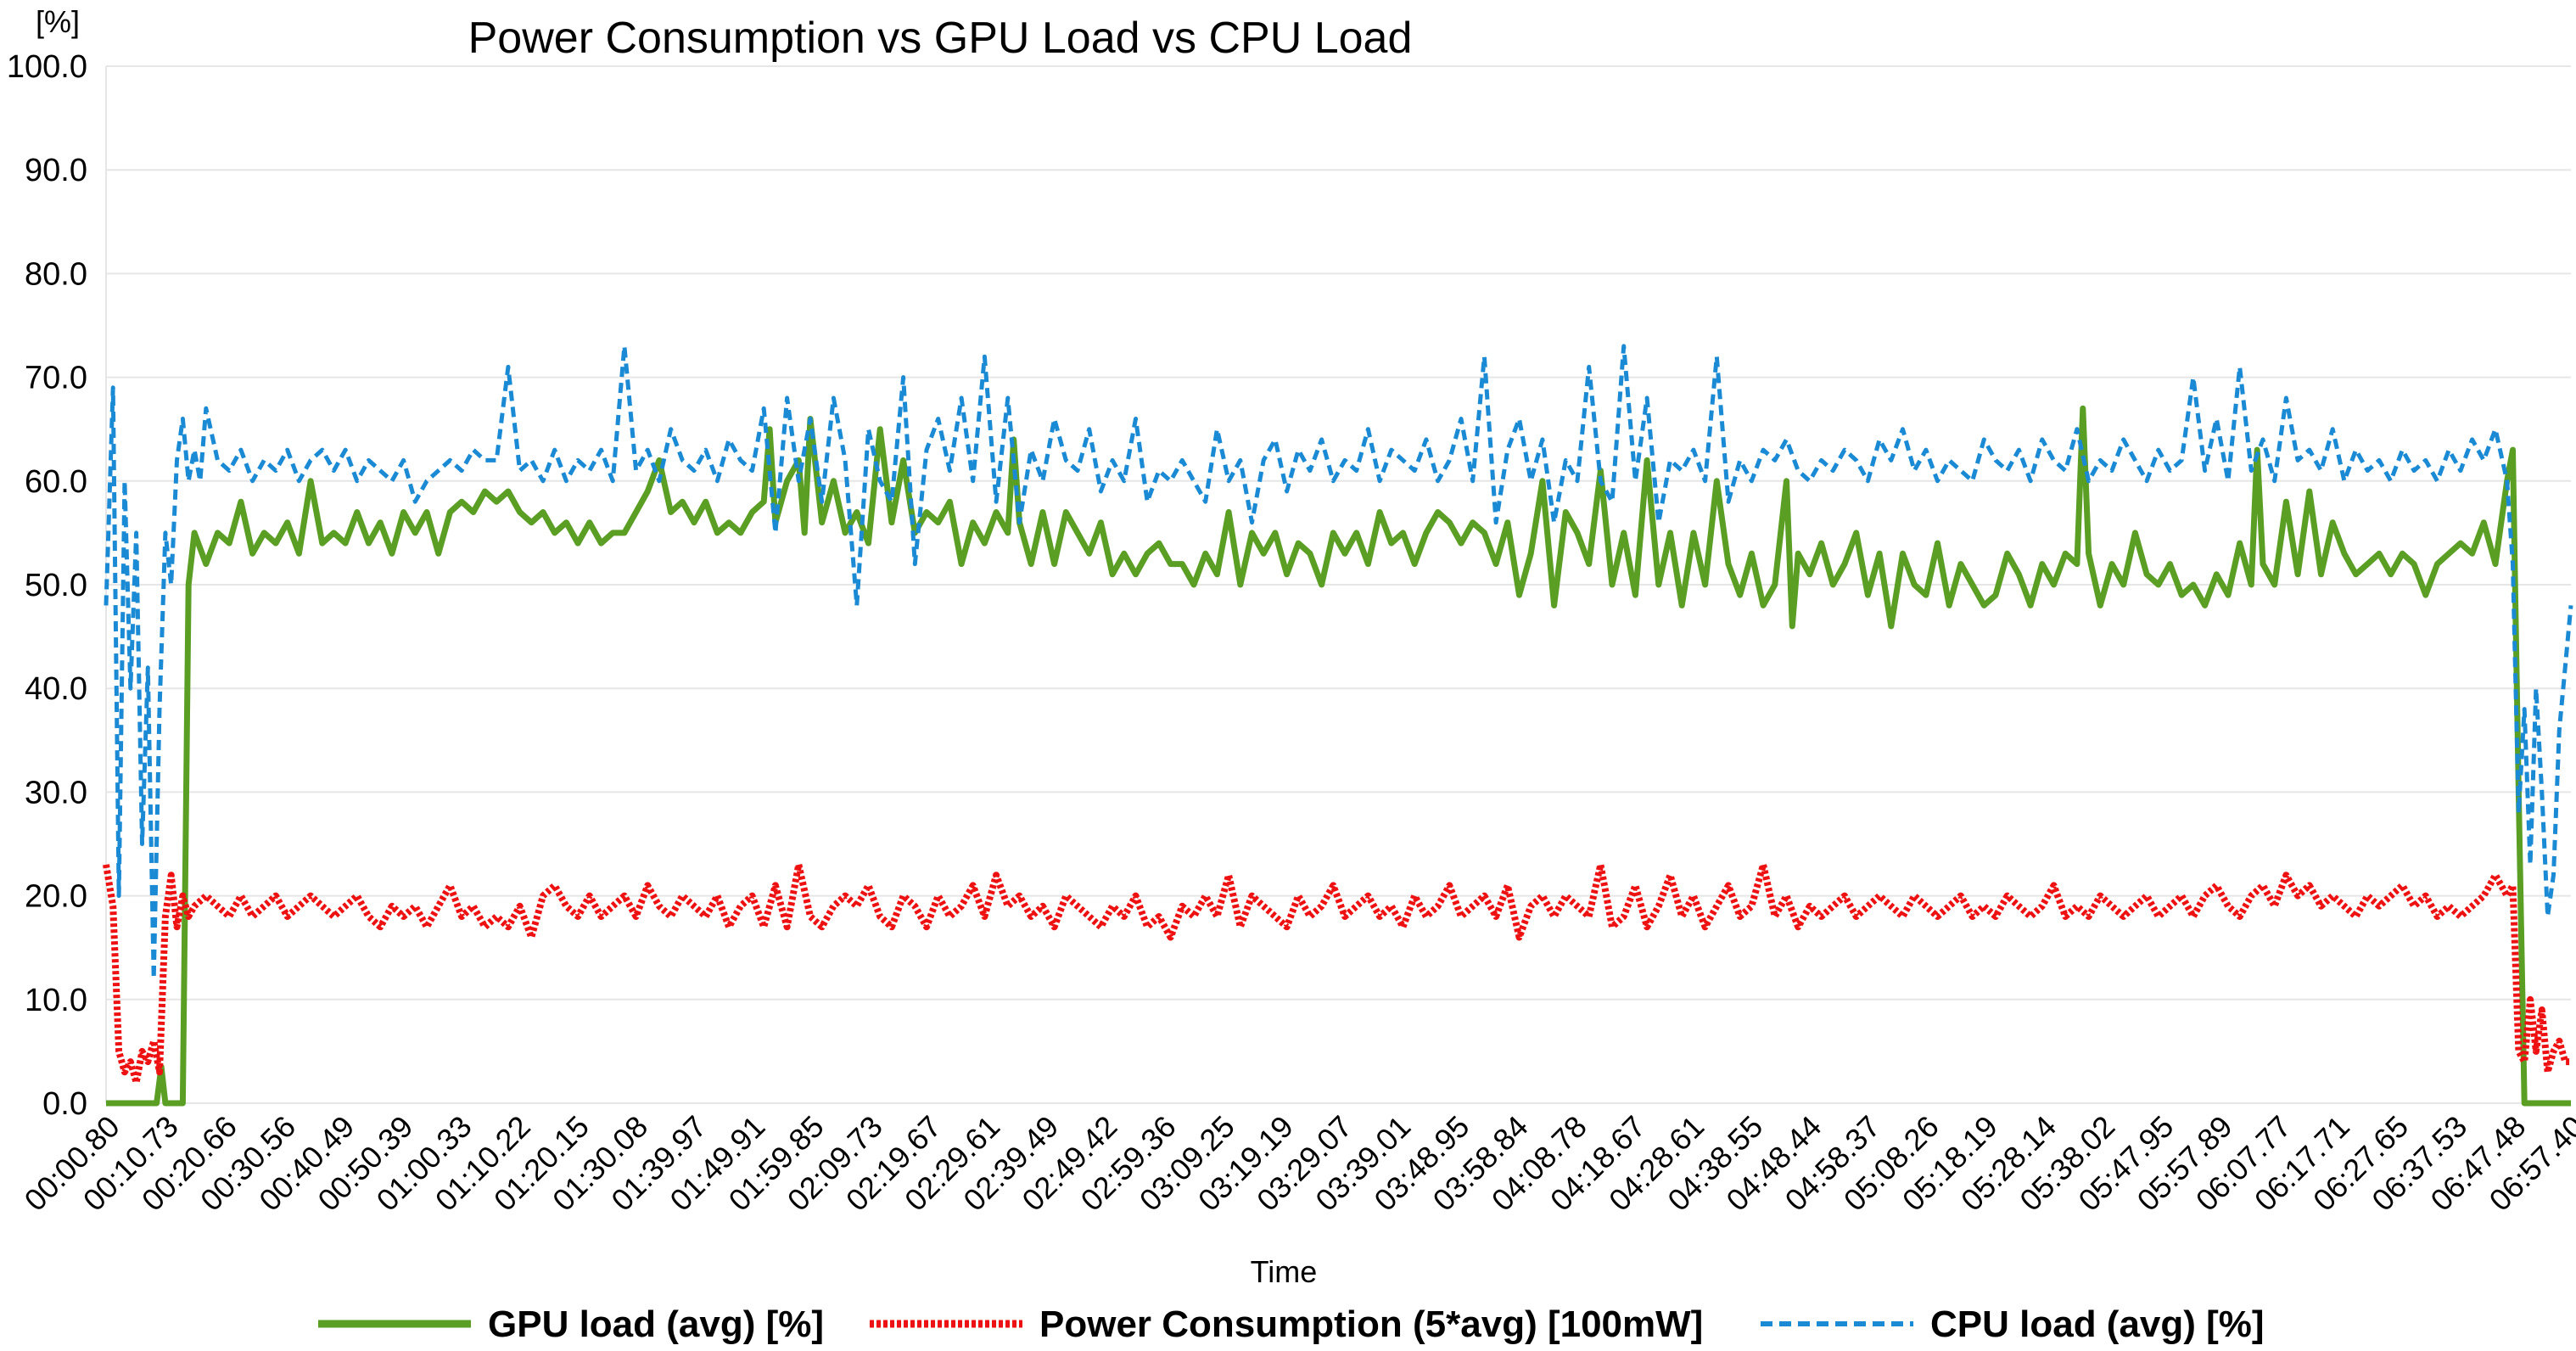 The width and height of the screenshot is (2576, 1351). Describe the element at coordinates (1371, 1324) in the screenshot. I see `legend-label-power-consumption: Power Consumption (5*avg) [100mW]` at that location.